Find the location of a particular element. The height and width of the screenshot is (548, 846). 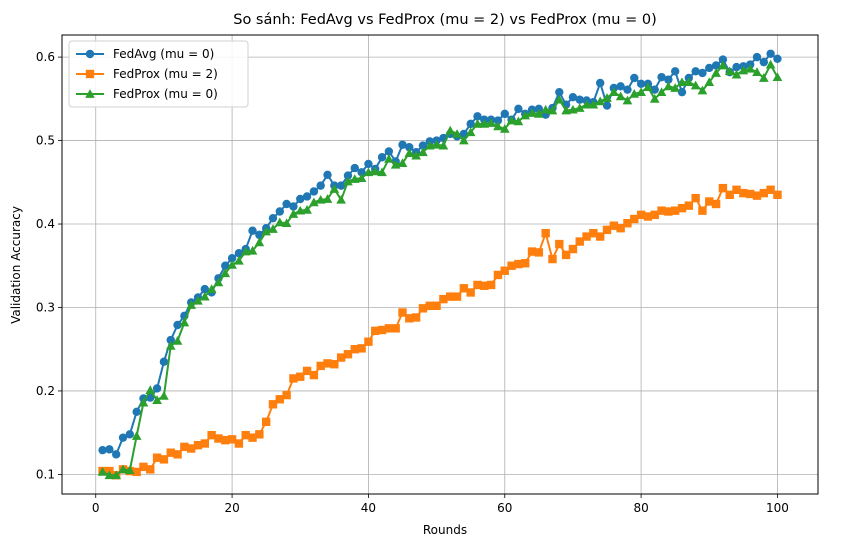

y-tick-label: 0.4 is located at coordinates (45, 224).